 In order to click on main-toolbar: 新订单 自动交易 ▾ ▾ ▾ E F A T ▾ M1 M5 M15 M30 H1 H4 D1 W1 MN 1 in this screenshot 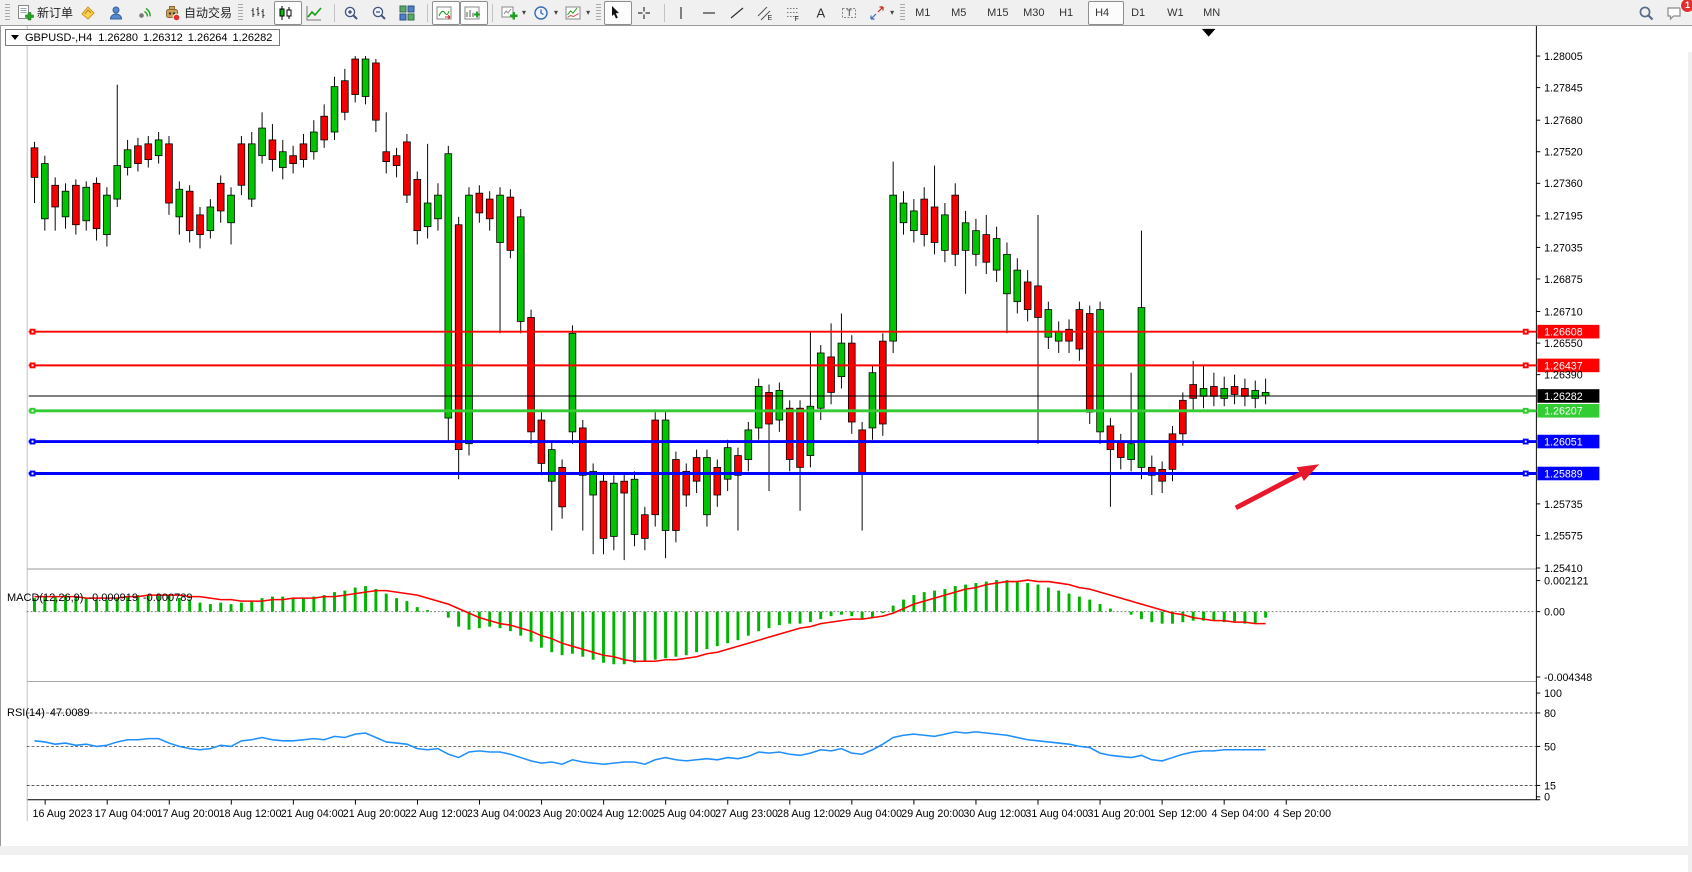, I will do `click(846, 13)`.